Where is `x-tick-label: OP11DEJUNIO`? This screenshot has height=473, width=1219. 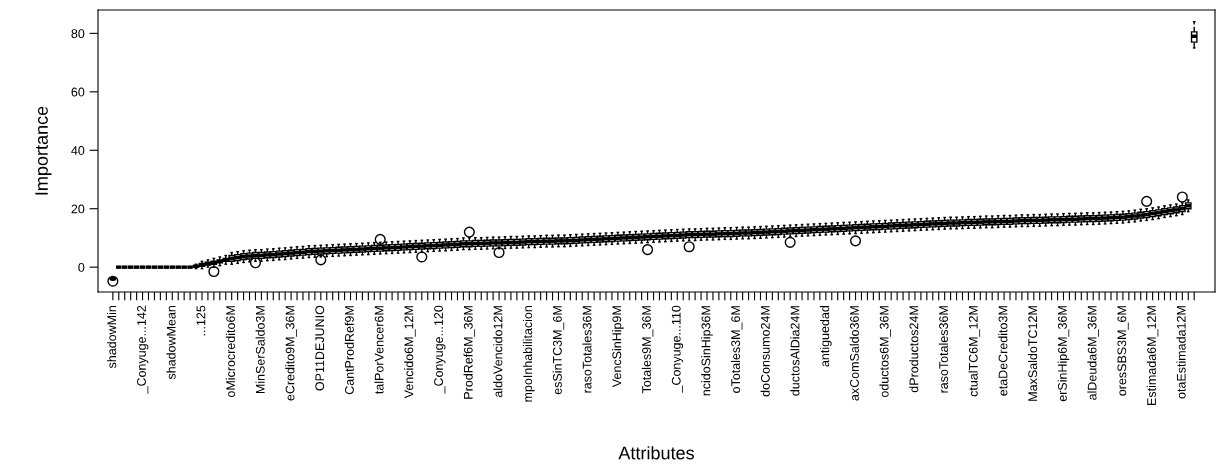 x-tick-label: OP11DEJUNIO is located at coordinates (320, 348).